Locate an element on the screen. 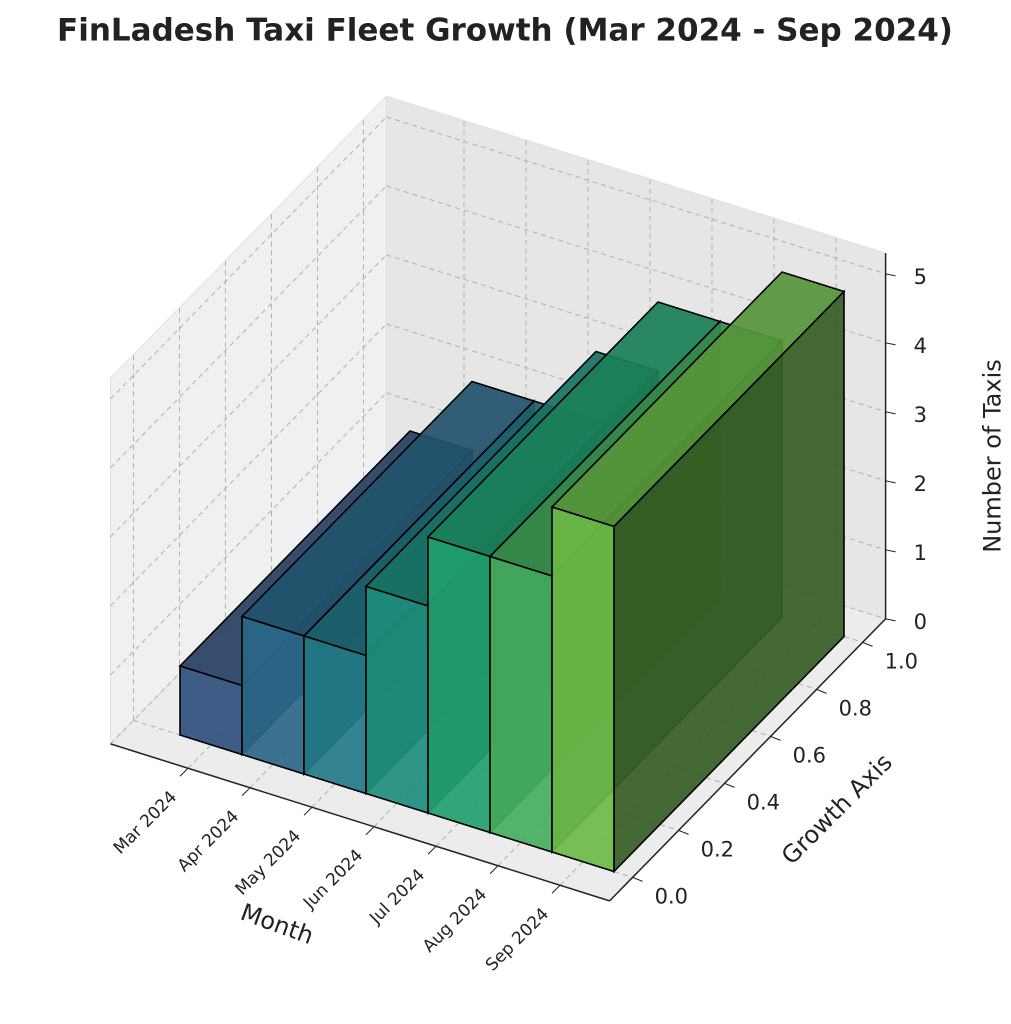 The width and height of the screenshot is (1011, 1024). y-tick-label: 0.6 is located at coordinates (809, 755).